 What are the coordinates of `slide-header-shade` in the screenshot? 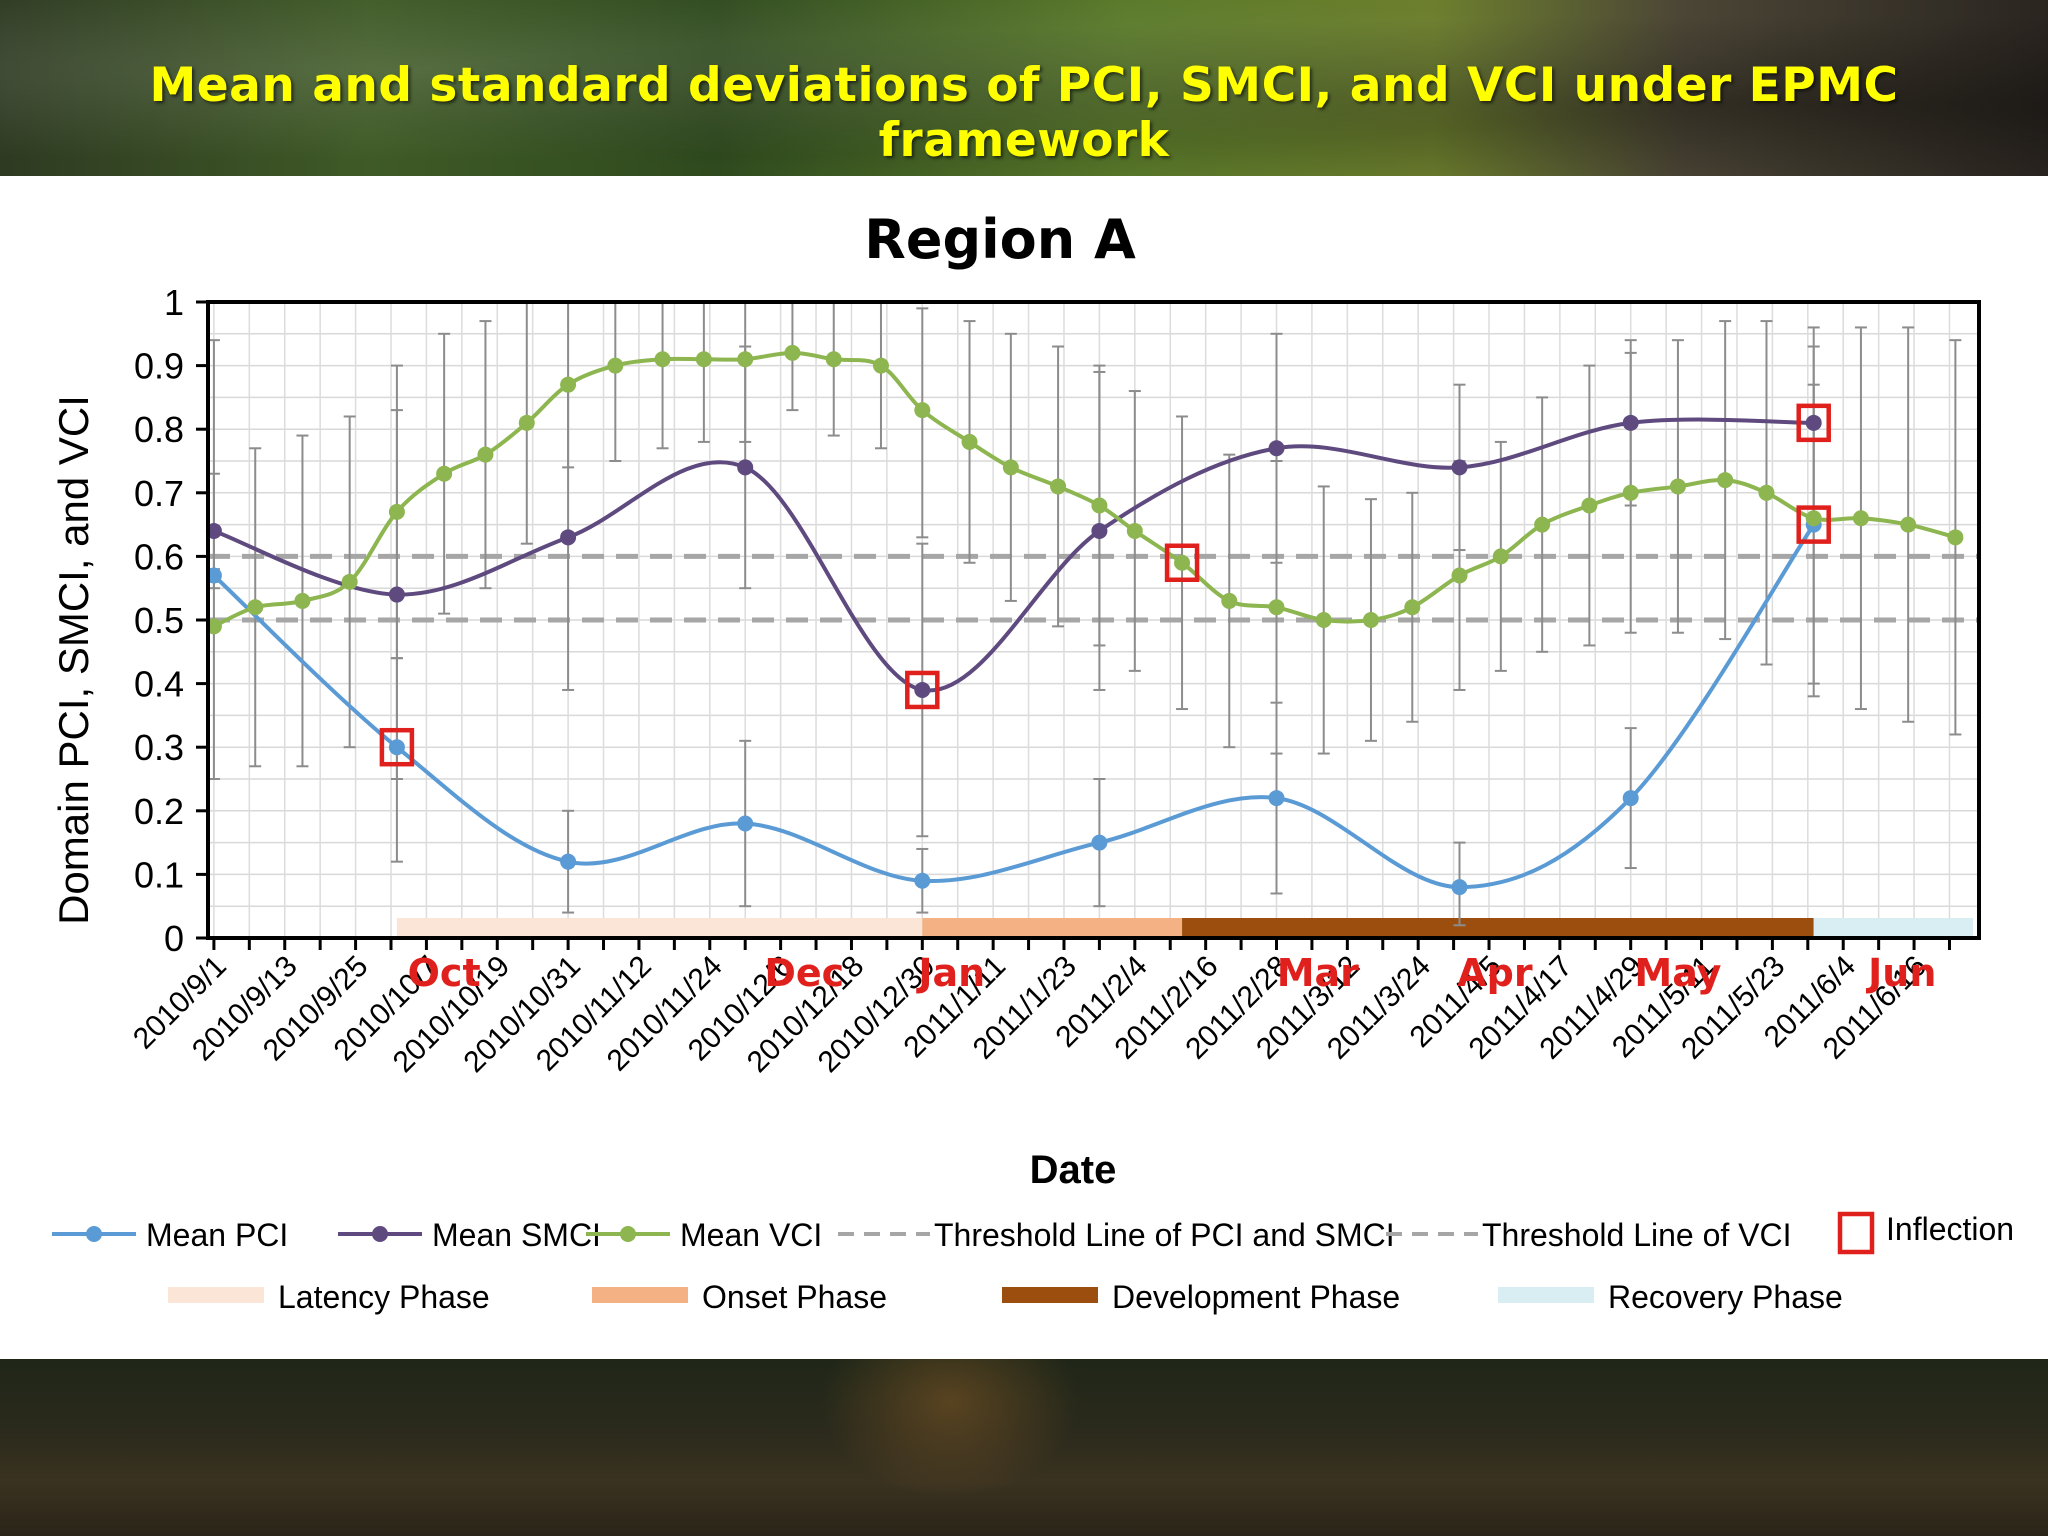 It's located at (1024, 88).